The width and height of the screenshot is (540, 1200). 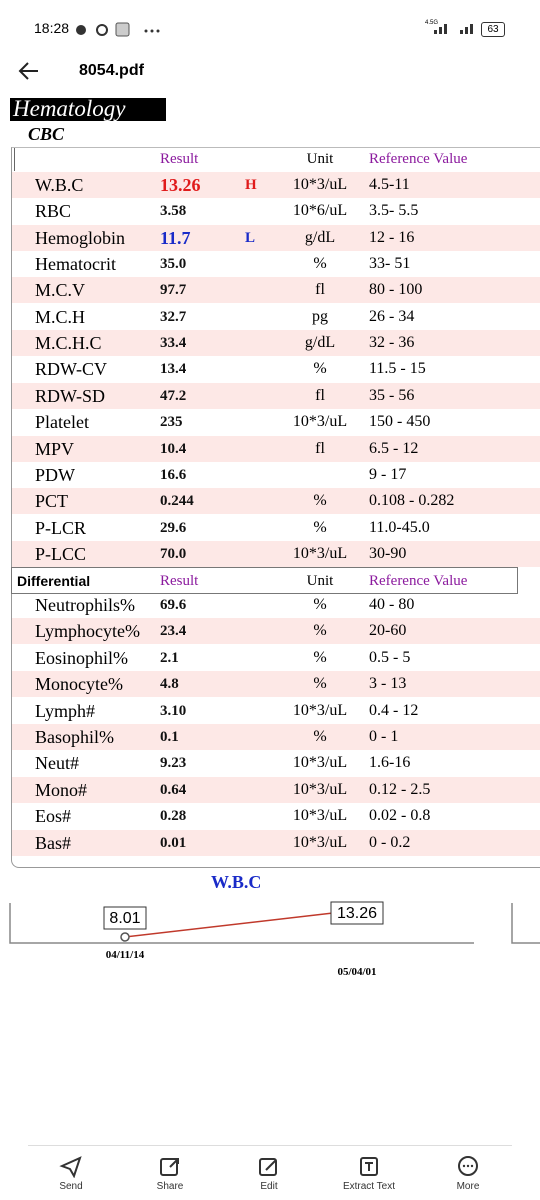 What do you see at coordinates (55, 448) in the screenshot?
I see `test-name: MPV` at bounding box center [55, 448].